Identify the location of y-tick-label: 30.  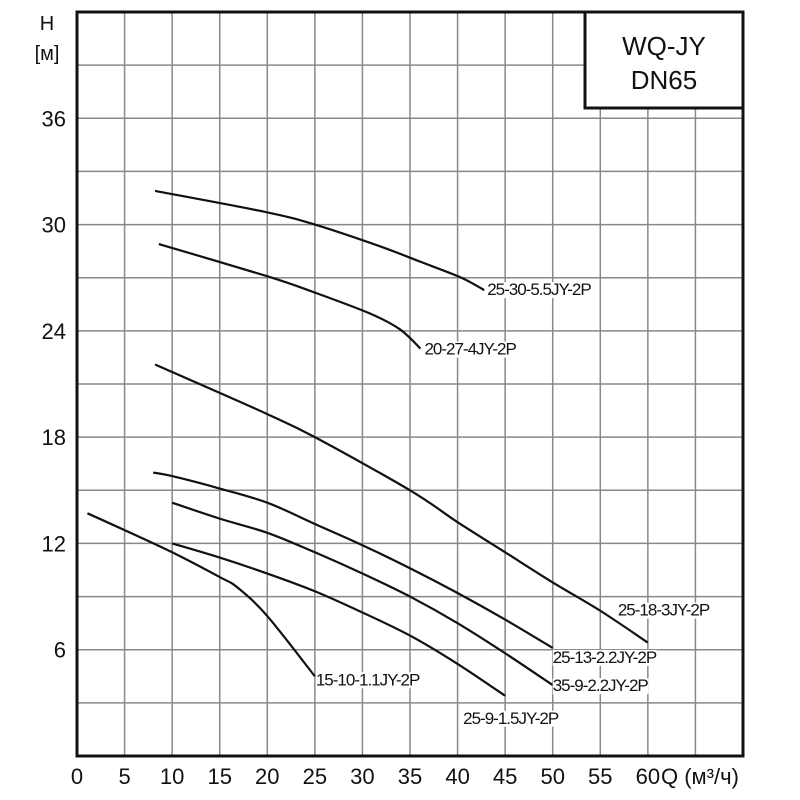
(54, 225).